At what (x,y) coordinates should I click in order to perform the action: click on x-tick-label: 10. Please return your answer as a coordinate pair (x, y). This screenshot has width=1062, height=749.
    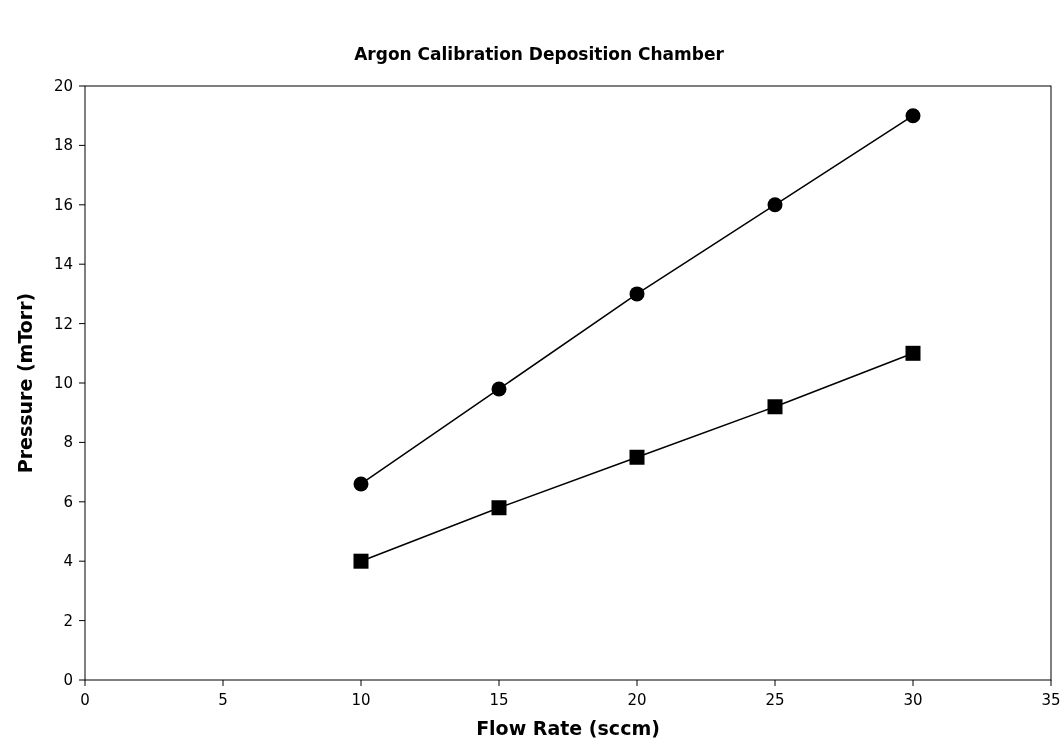
    Looking at the image, I should click on (361, 700).